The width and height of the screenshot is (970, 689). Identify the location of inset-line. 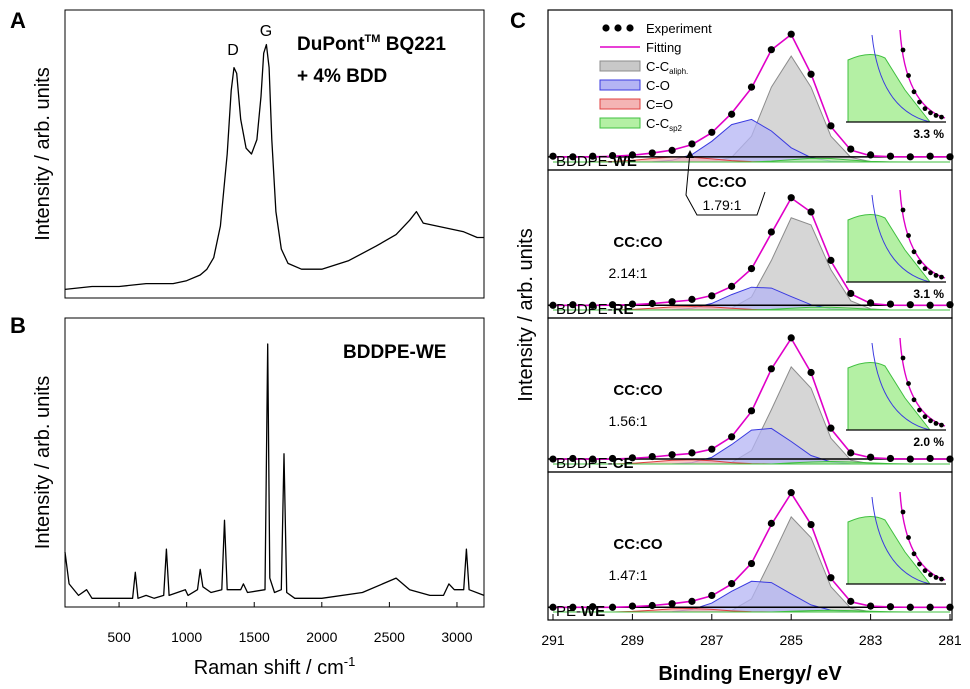
(901, 78).